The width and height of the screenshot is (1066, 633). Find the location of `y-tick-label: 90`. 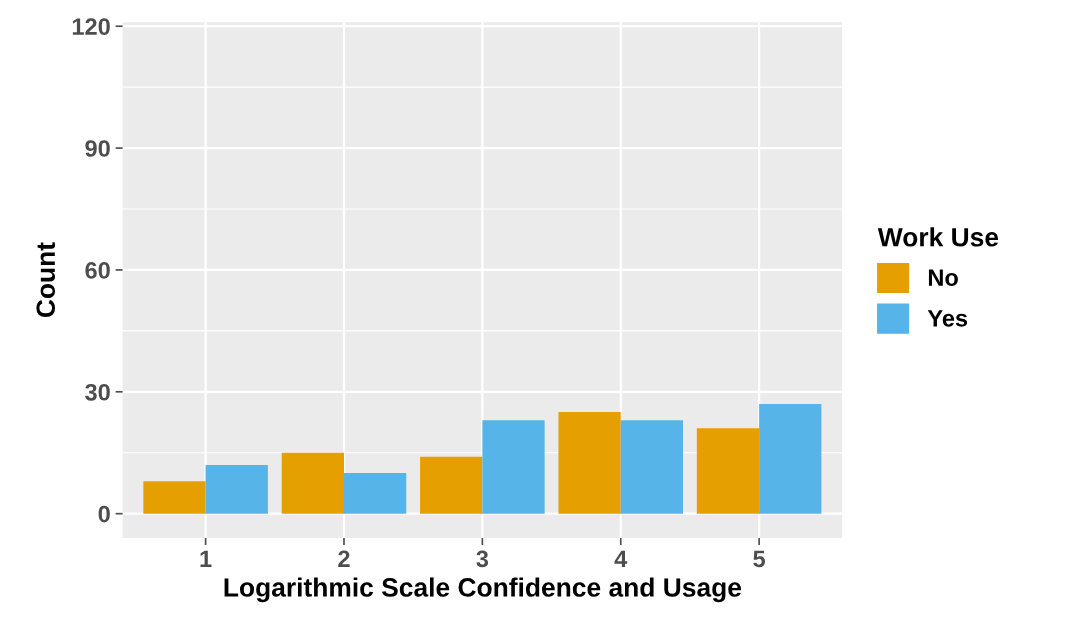

y-tick-label: 90 is located at coordinates (97, 148).